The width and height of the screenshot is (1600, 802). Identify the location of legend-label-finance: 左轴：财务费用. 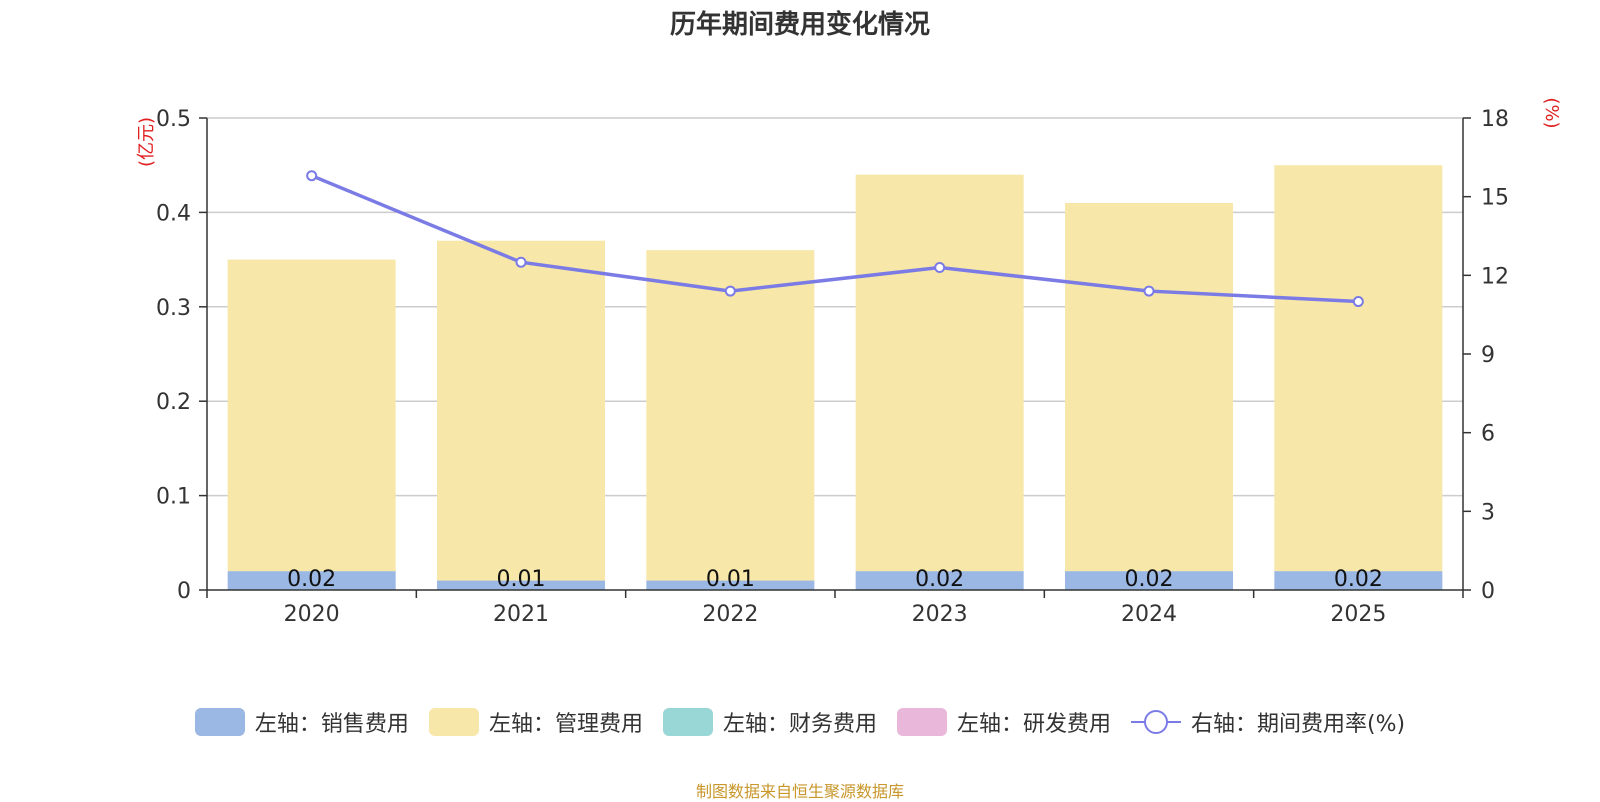
(799, 724).